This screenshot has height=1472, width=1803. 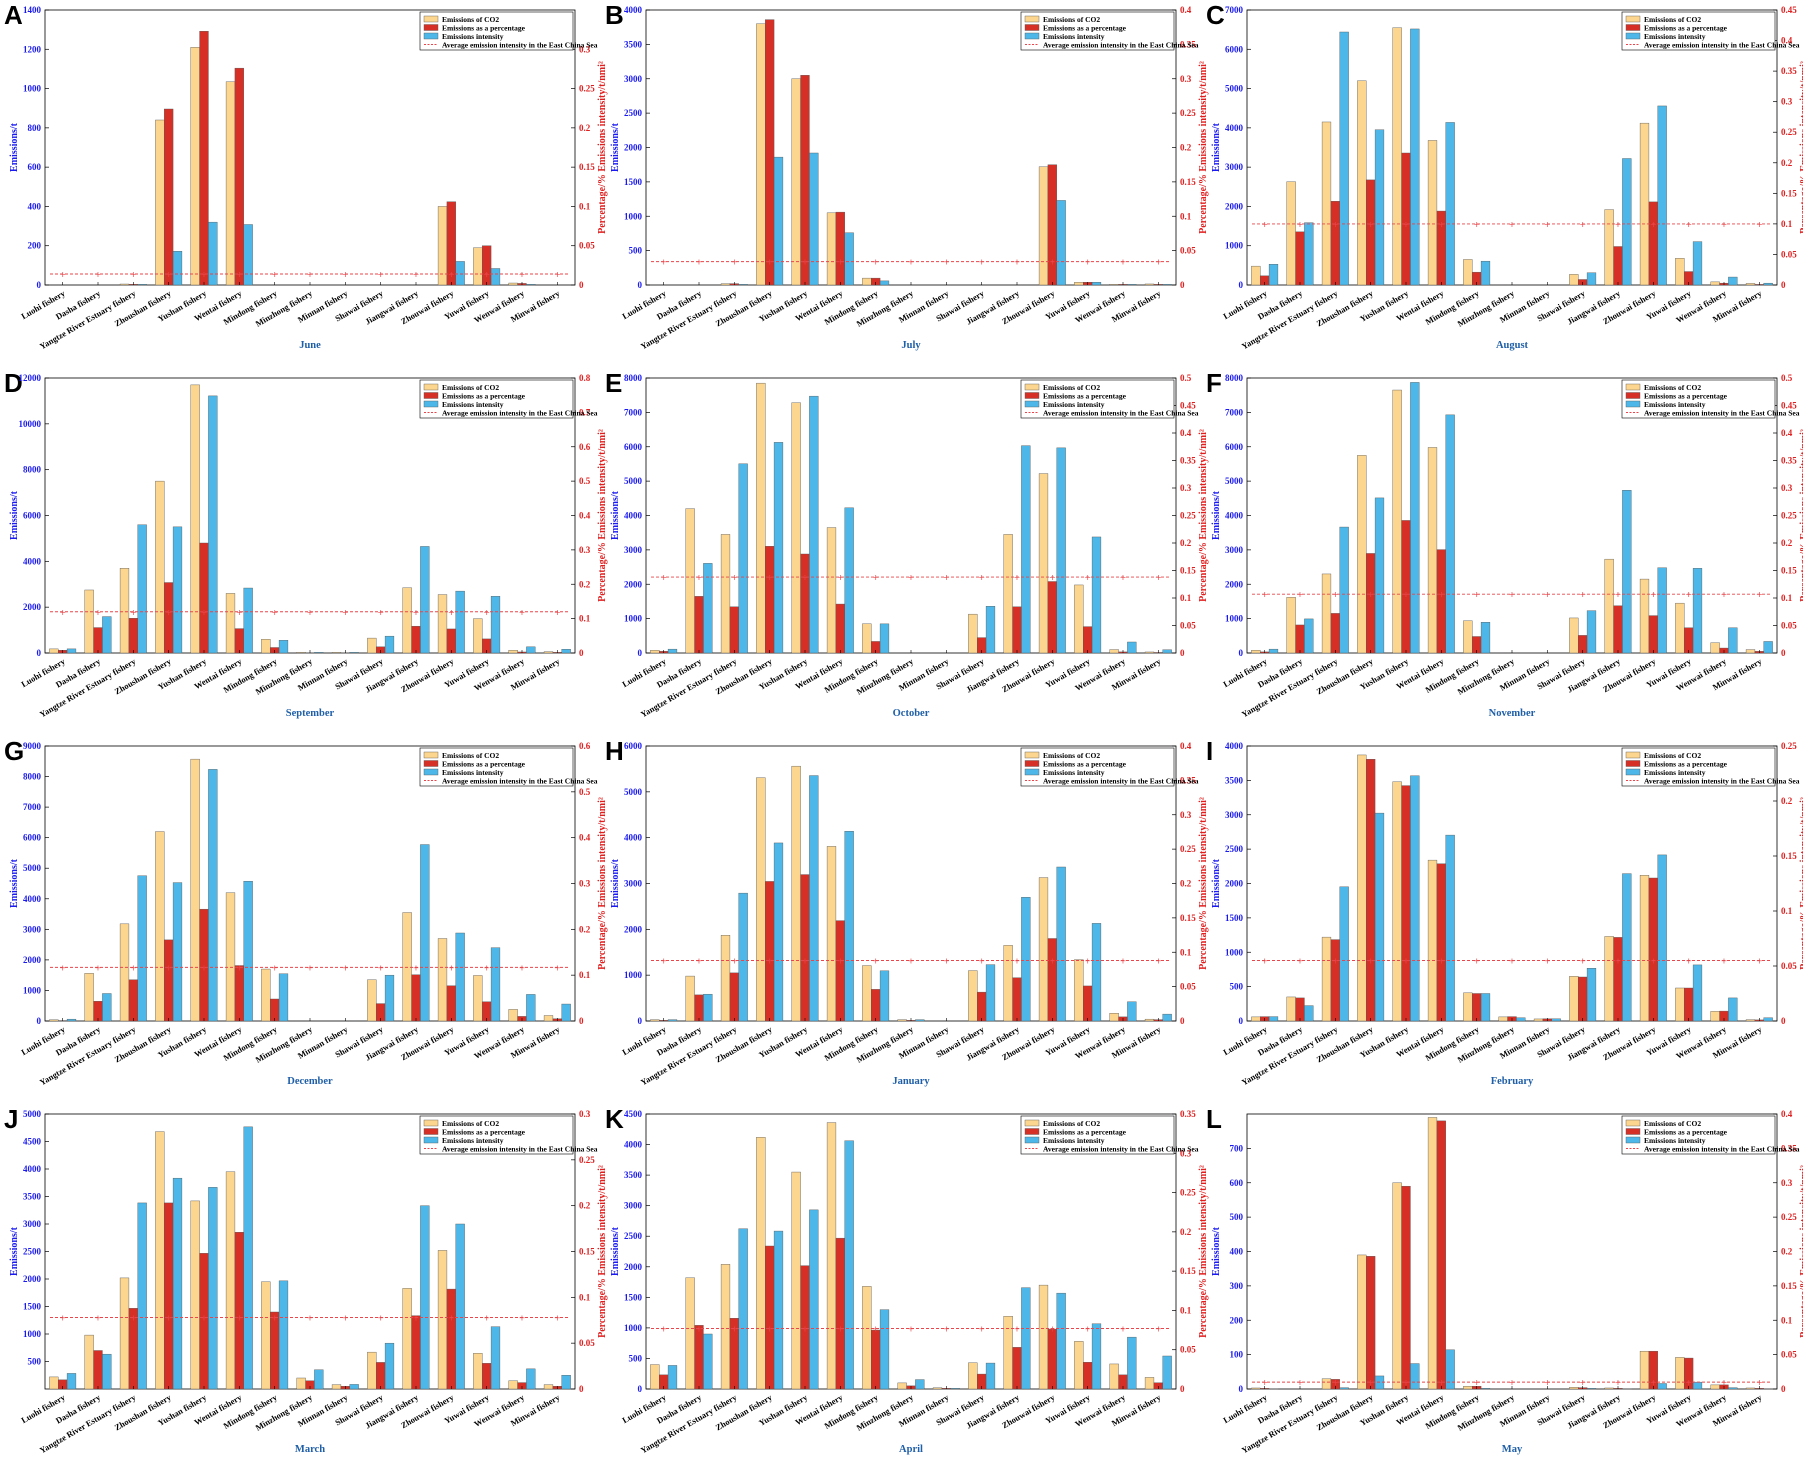 What do you see at coordinates (30, 424) in the screenshot?
I see `left-tick-label: 10000` at bounding box center [30, 424].